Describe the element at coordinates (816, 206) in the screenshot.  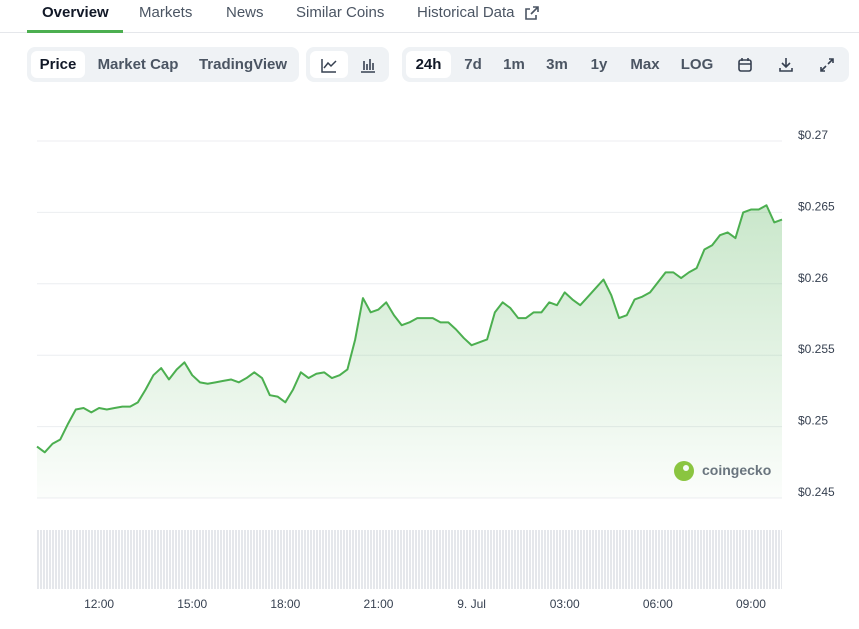
I see `y-tick-label: $0.265` at that location.